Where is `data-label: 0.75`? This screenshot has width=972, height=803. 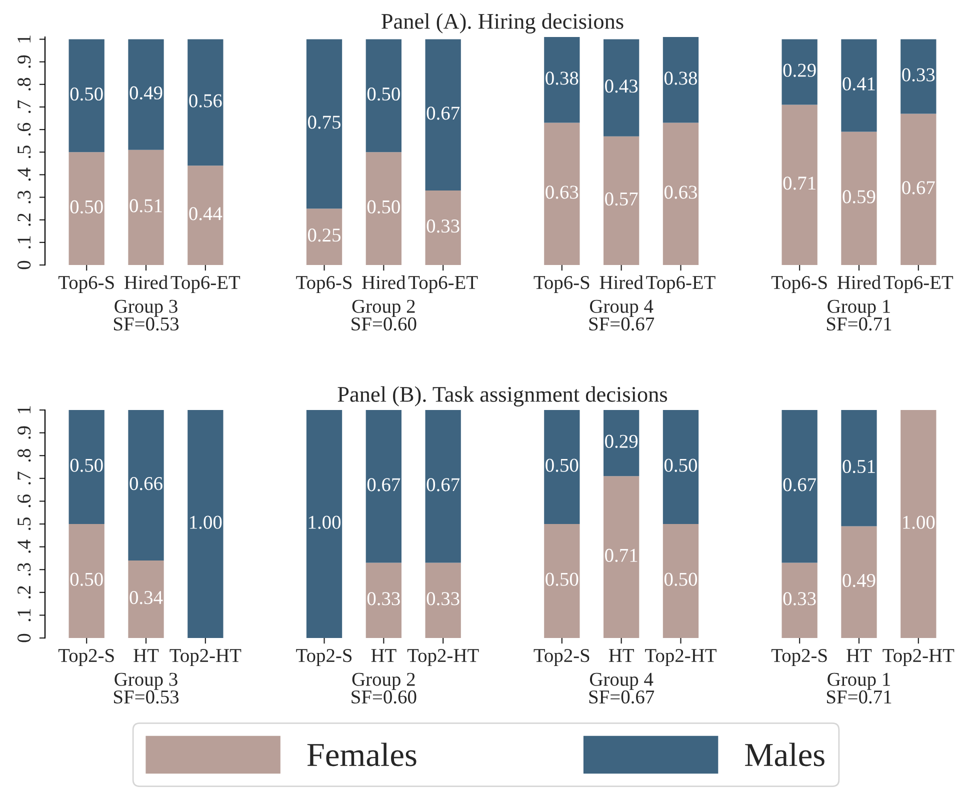 data-label: 0.75 is located at coordinates (324, 122).